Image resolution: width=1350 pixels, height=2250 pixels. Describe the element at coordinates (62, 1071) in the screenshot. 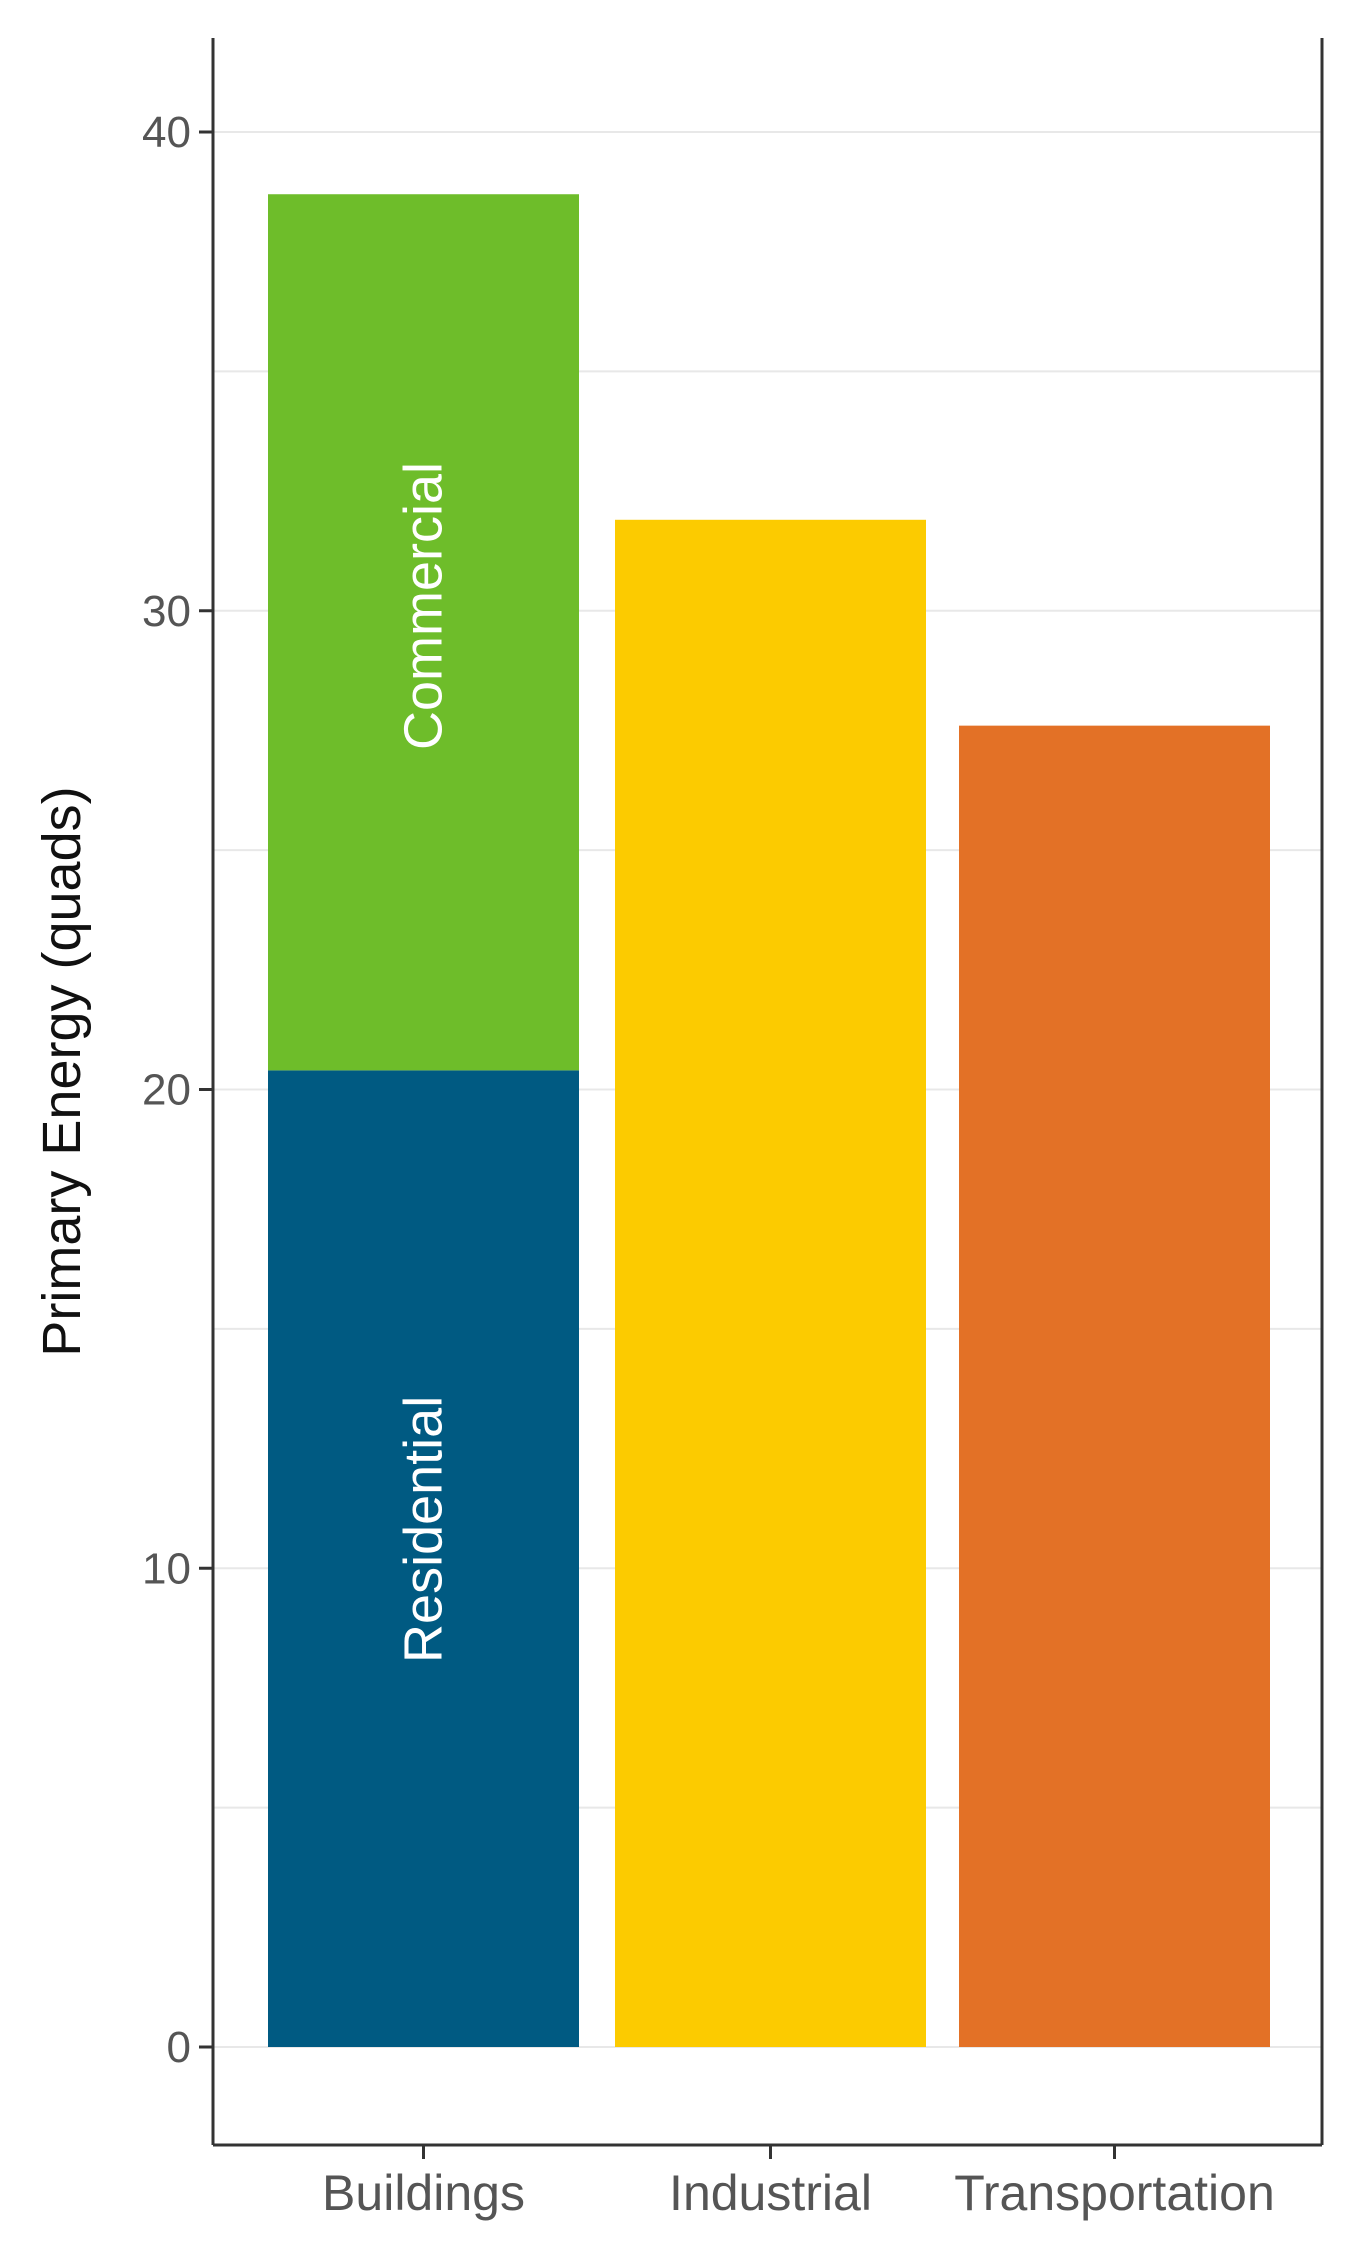

I see `y-axis-title: Primary Energy (quads)` at that location.